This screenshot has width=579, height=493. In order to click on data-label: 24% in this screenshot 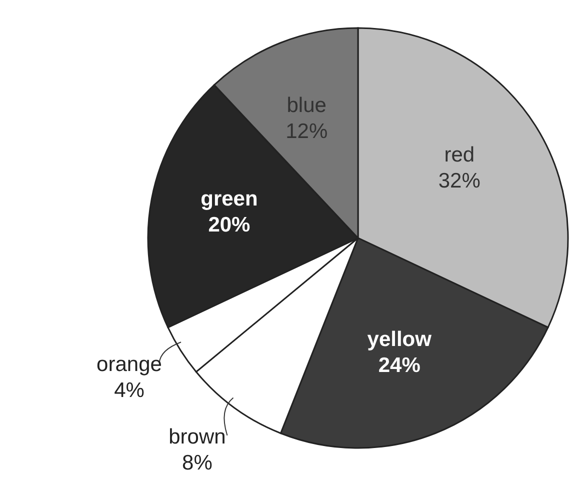, I will do `click(399, 366)`.